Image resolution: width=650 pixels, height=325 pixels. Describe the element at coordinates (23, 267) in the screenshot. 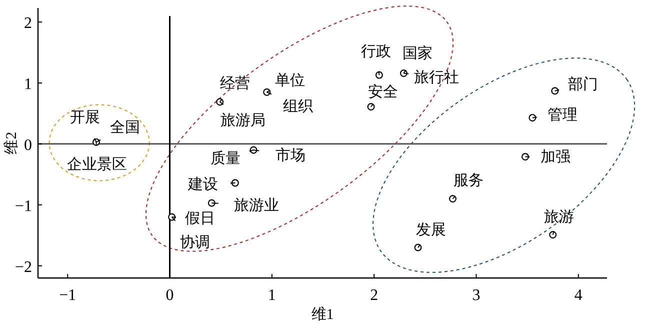

I see `y-tick-label: −2` at that location.